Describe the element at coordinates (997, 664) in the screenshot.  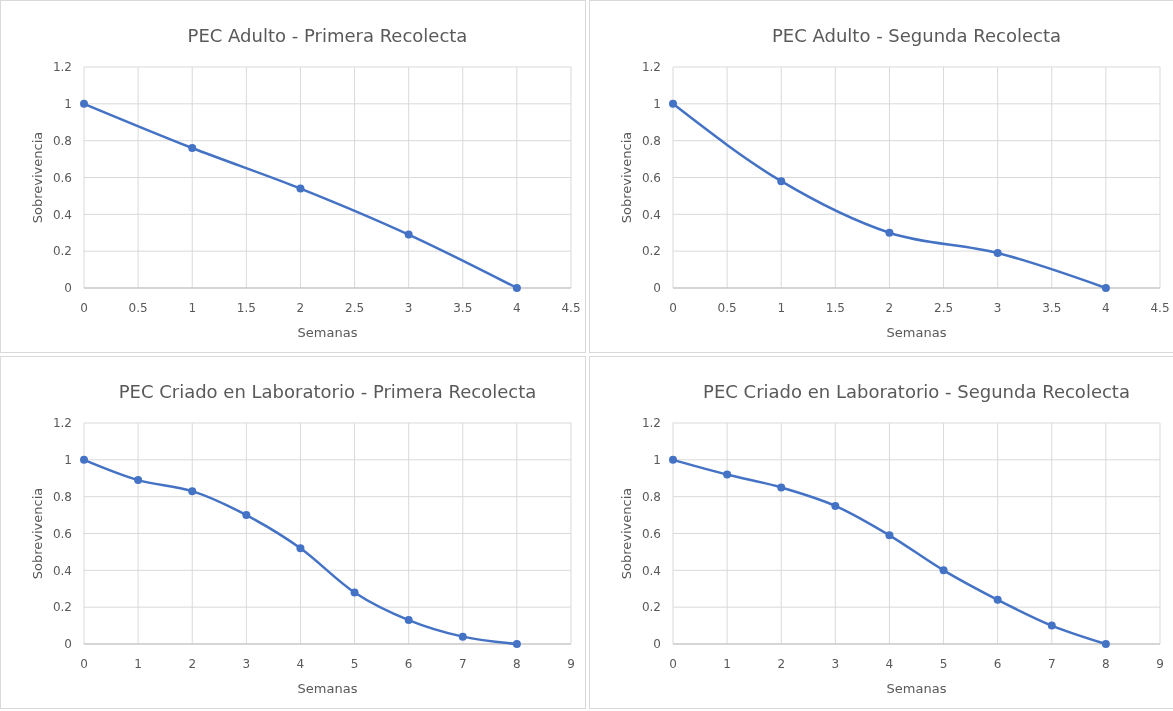
I see `x-tick-label: 6` at that location.